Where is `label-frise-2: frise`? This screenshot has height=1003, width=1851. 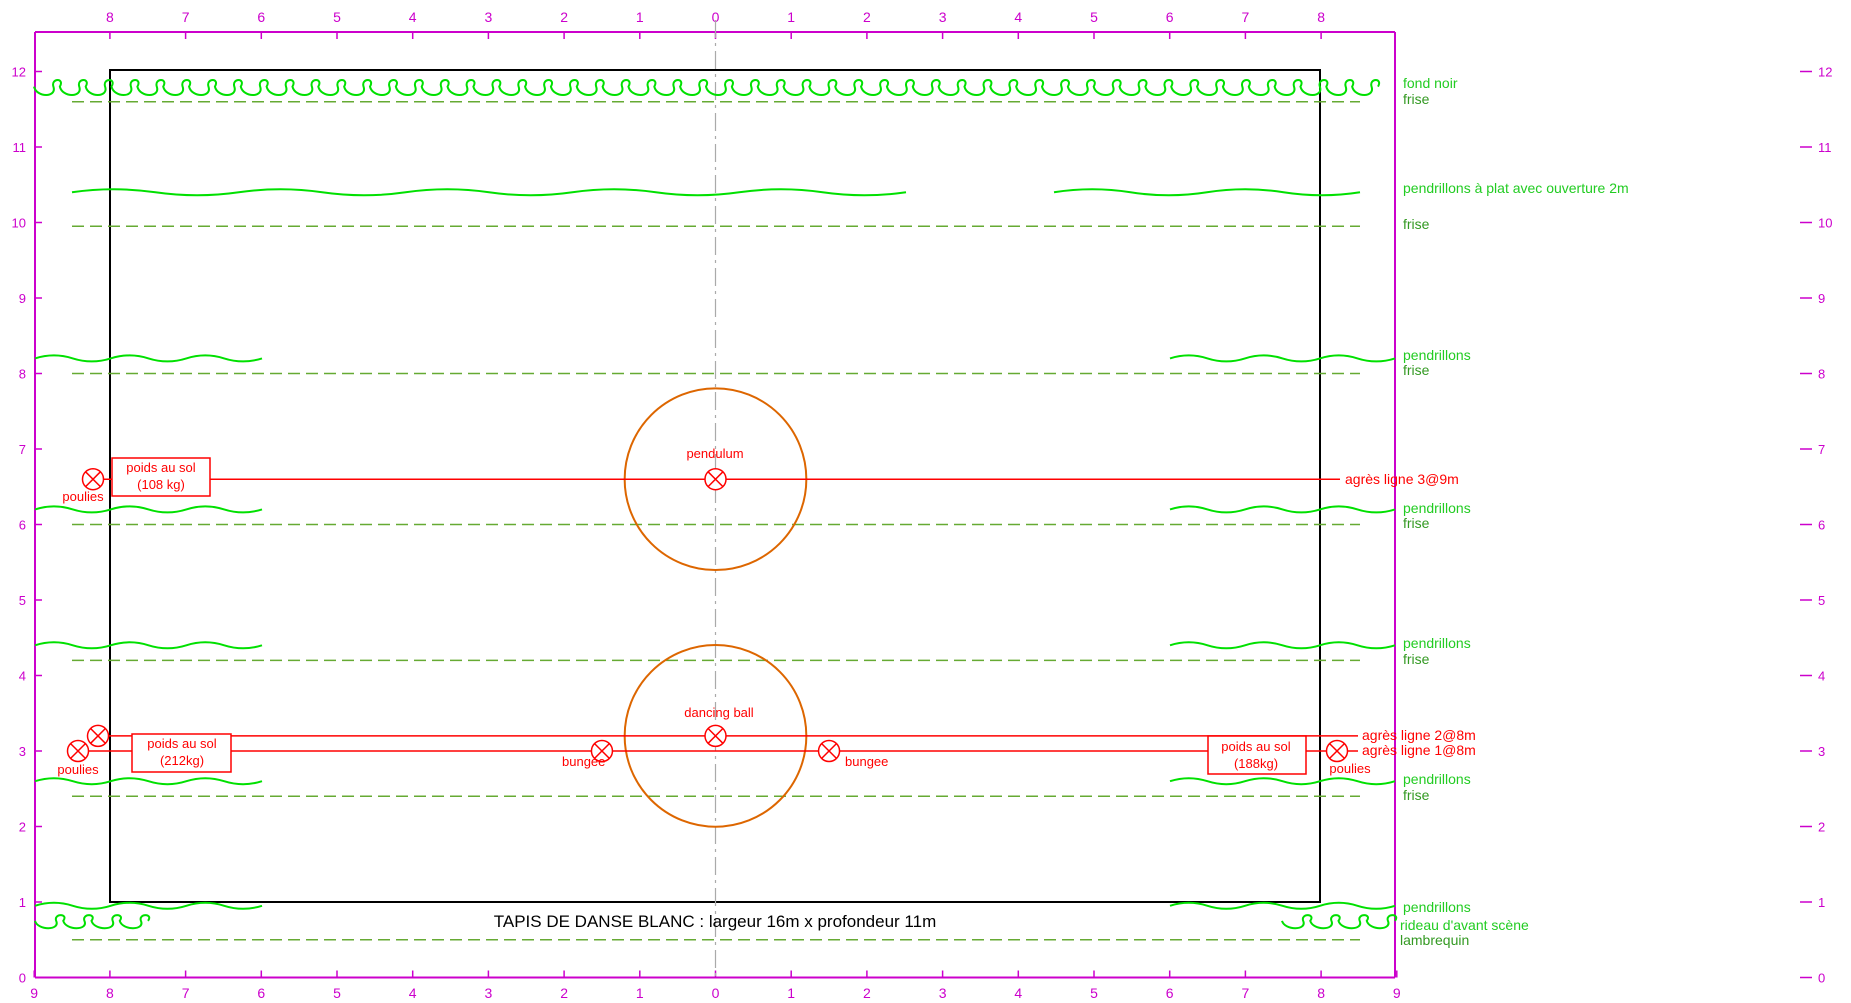
label-frise-2: frise is located at coordinates (1416, 795).